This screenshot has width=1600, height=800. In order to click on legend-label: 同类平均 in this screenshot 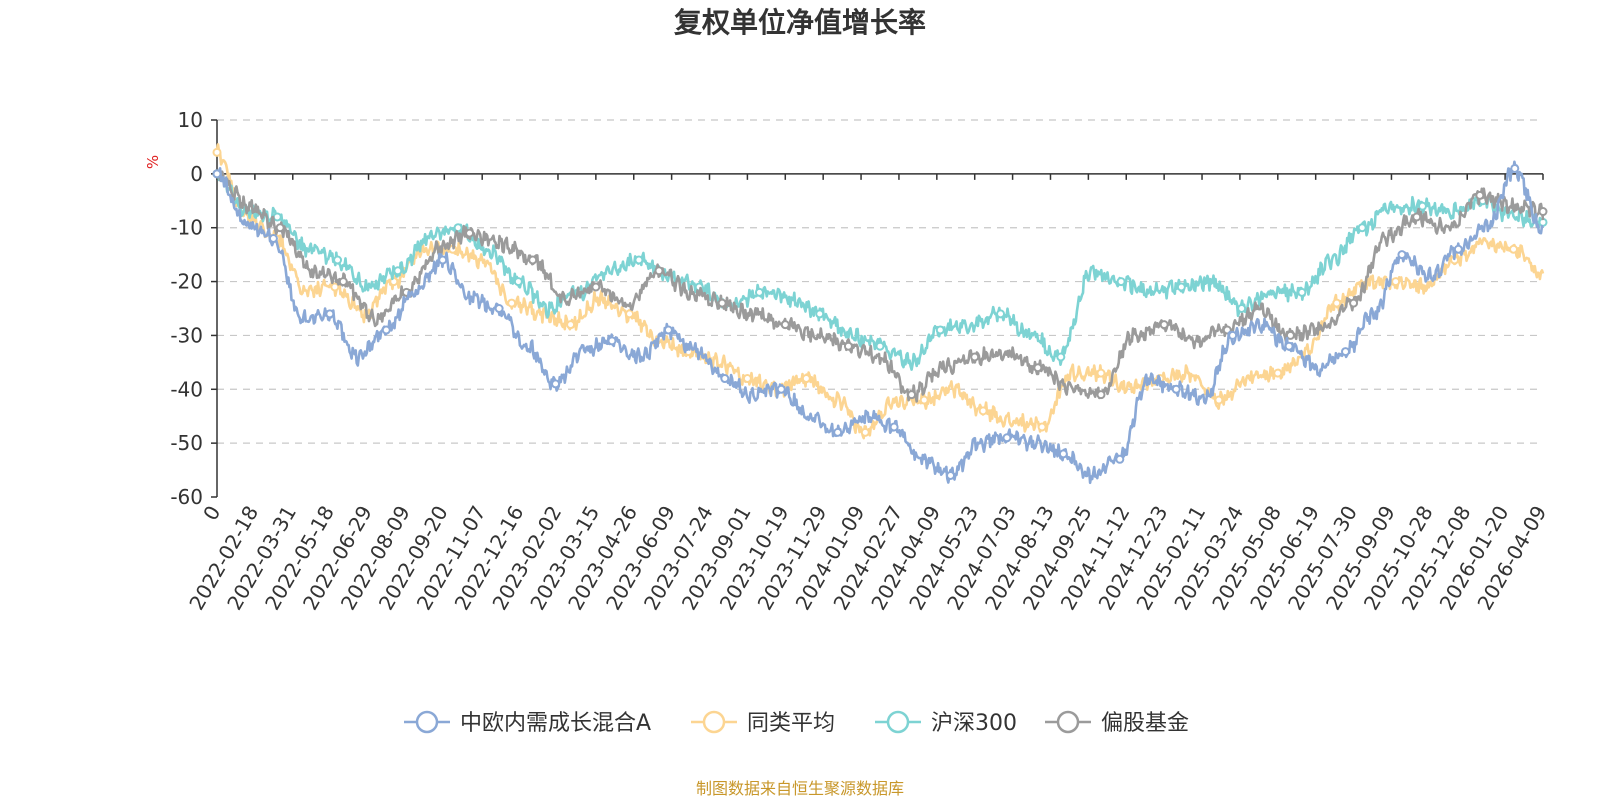, I will do `click(791, 723)`.